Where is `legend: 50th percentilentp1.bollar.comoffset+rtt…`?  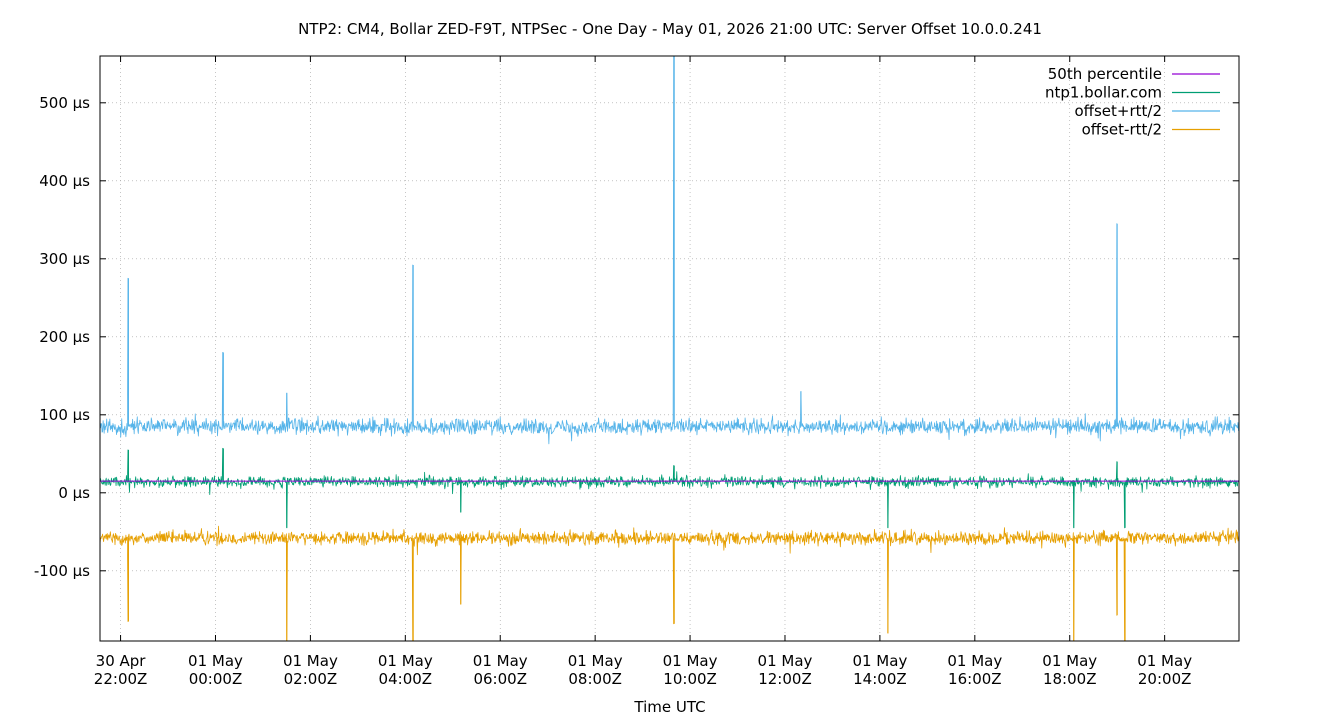
legend: 50th percentilentp1.bollar.comoffset+rtt… is located at coordinates (1132, 102).